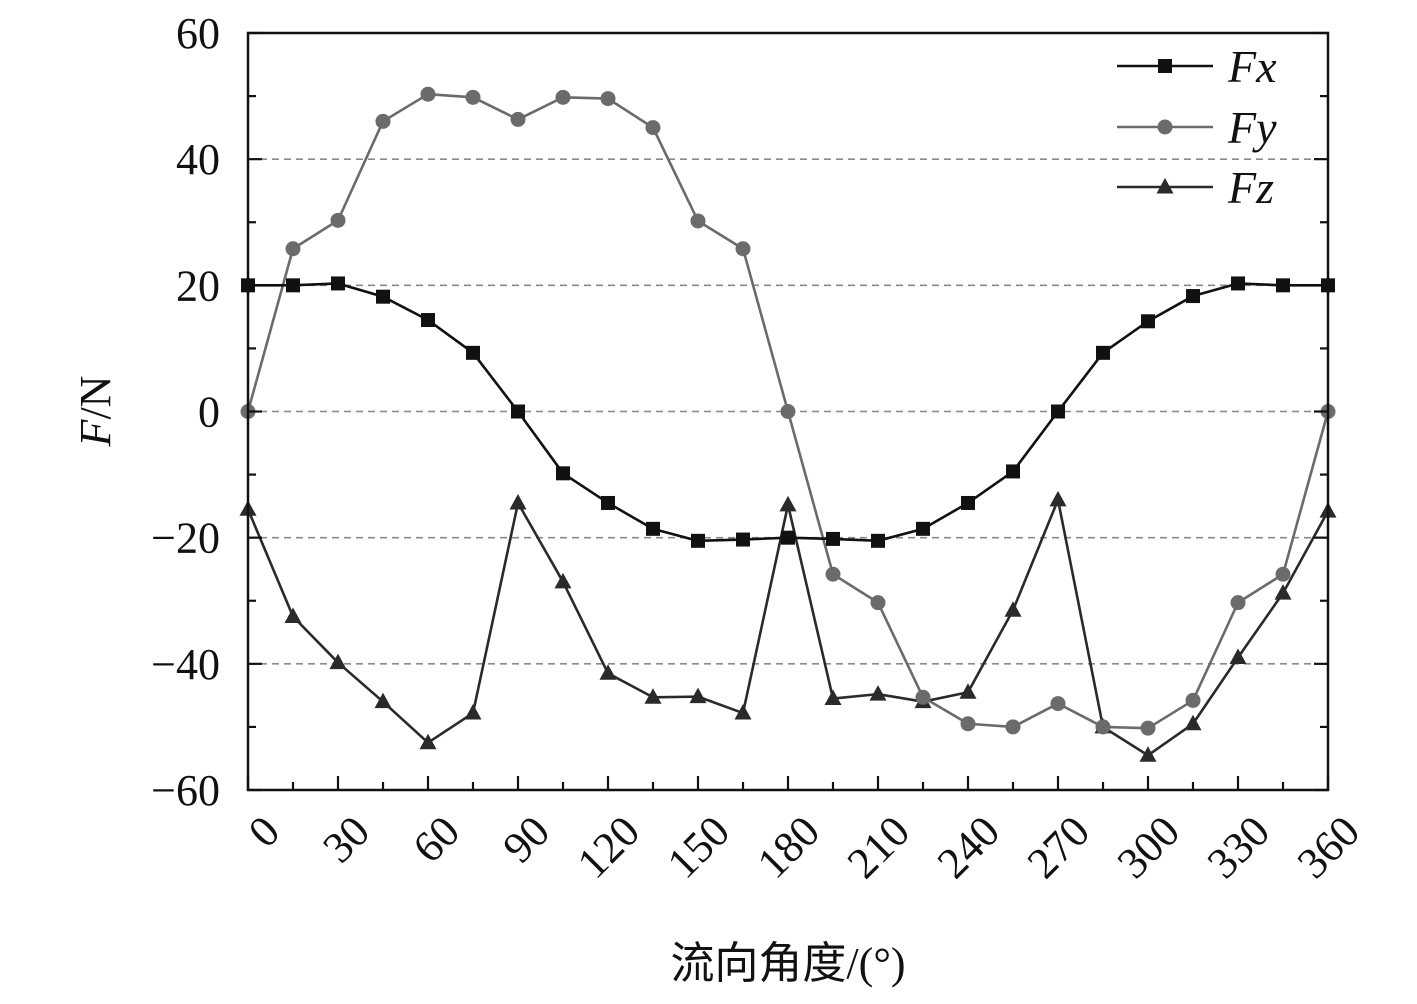 Image resolution: width=1417 pixels, height=1004 pixels. I want to click on x-tick-label: 300, so click(1148, 846).